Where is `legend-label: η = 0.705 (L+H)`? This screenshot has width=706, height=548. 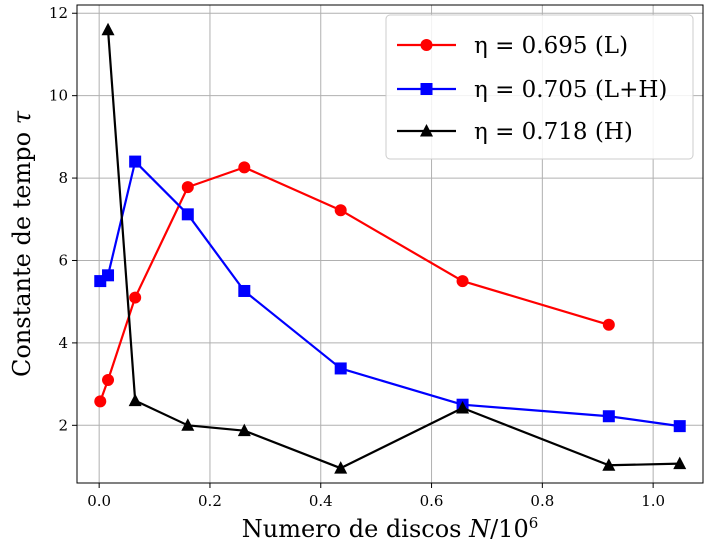
legend-label: η = 0.705 (L+H) is located at coordinates (570, 90).